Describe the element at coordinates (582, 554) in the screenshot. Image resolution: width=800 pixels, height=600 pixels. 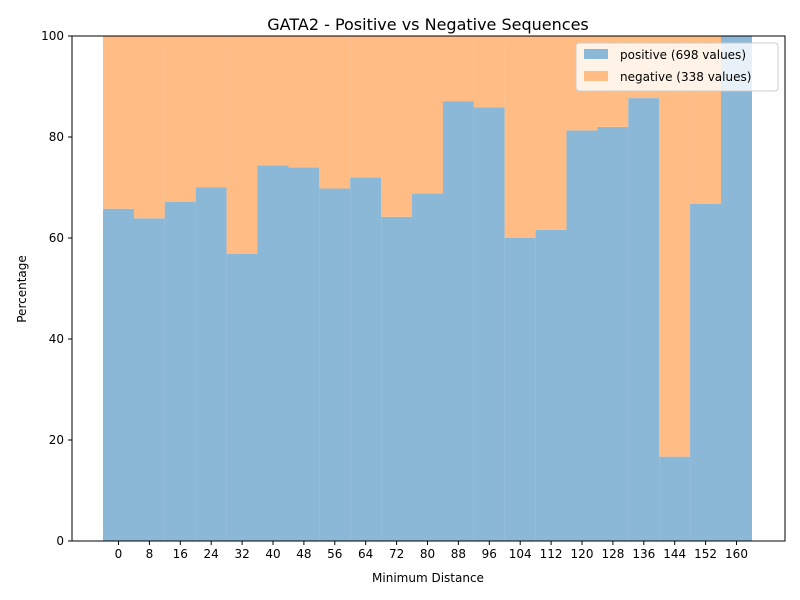
I see `x-tick-label: 120` at that location.